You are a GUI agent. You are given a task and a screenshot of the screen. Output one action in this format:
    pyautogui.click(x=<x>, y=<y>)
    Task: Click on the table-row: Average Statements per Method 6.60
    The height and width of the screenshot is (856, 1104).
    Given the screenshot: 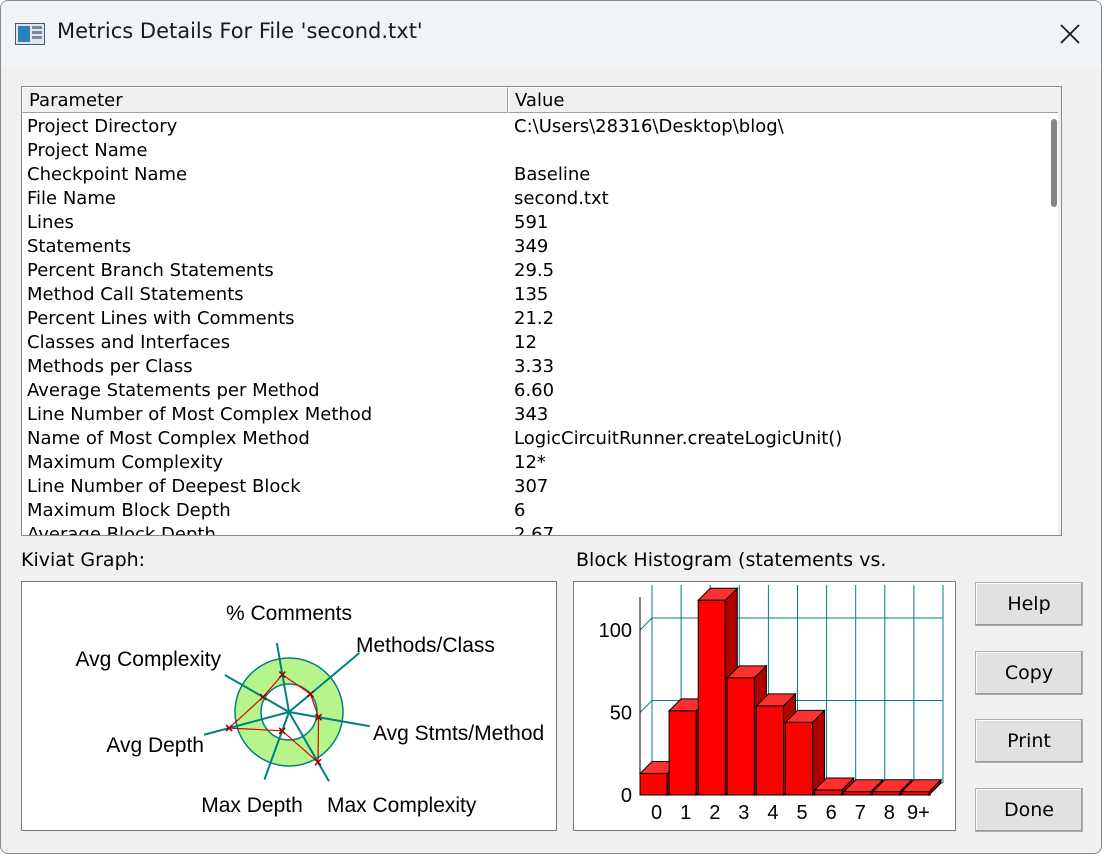 What is the action you would take?
    pyautogui.click(x=540, y=391)
    